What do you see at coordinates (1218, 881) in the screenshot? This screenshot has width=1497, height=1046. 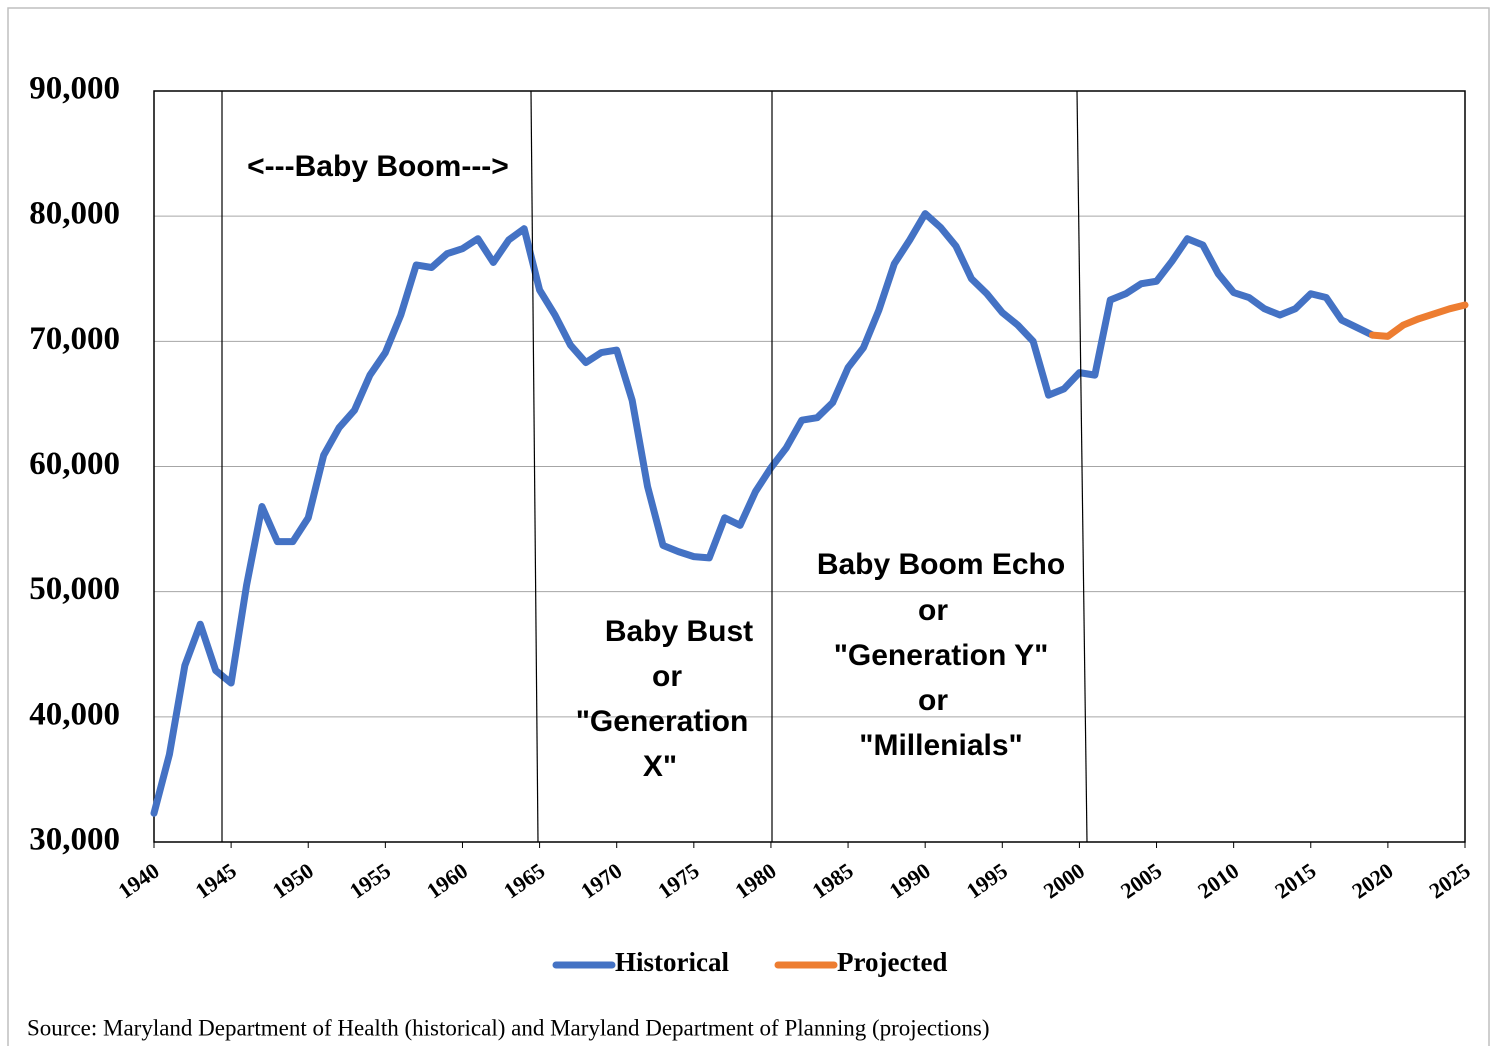 I see `x-tick-label: 2010` at bounding box center [1218, 881].